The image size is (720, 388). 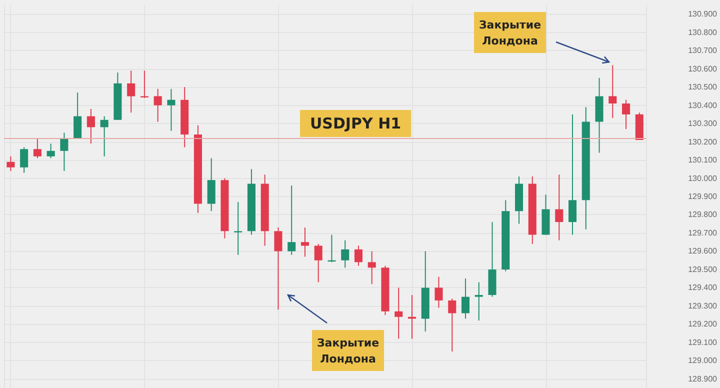 What do you see at coordinates (703, 251) in the screenshot?
I see `y-tick-label: 129.600` at bounding box center [703, 251].